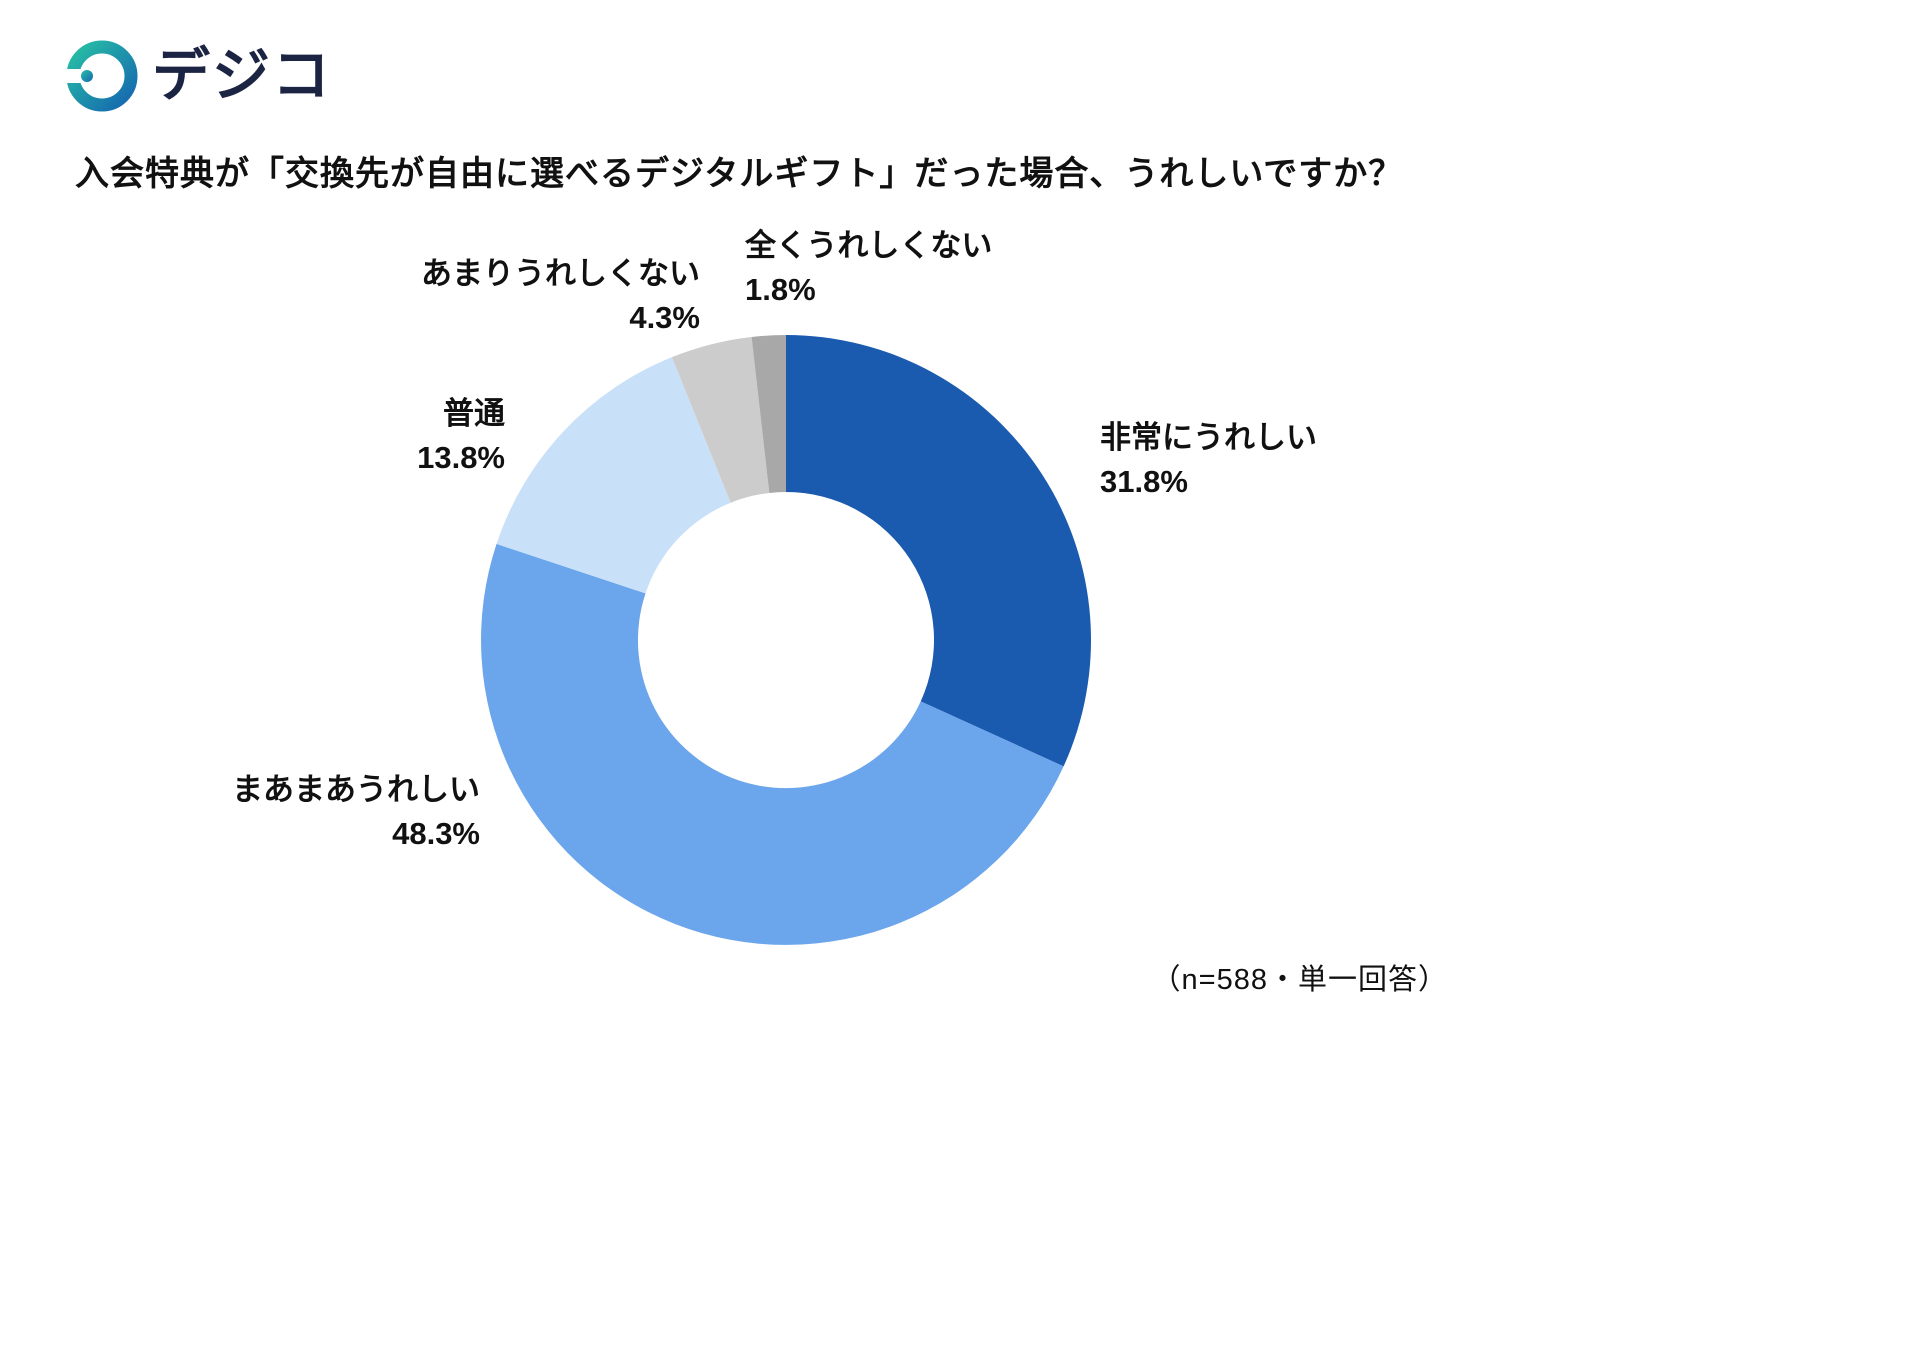 This screenshot has width=1906, height=1350. I want to click on slice-label-percent: 4.3%, so click(664, 317).